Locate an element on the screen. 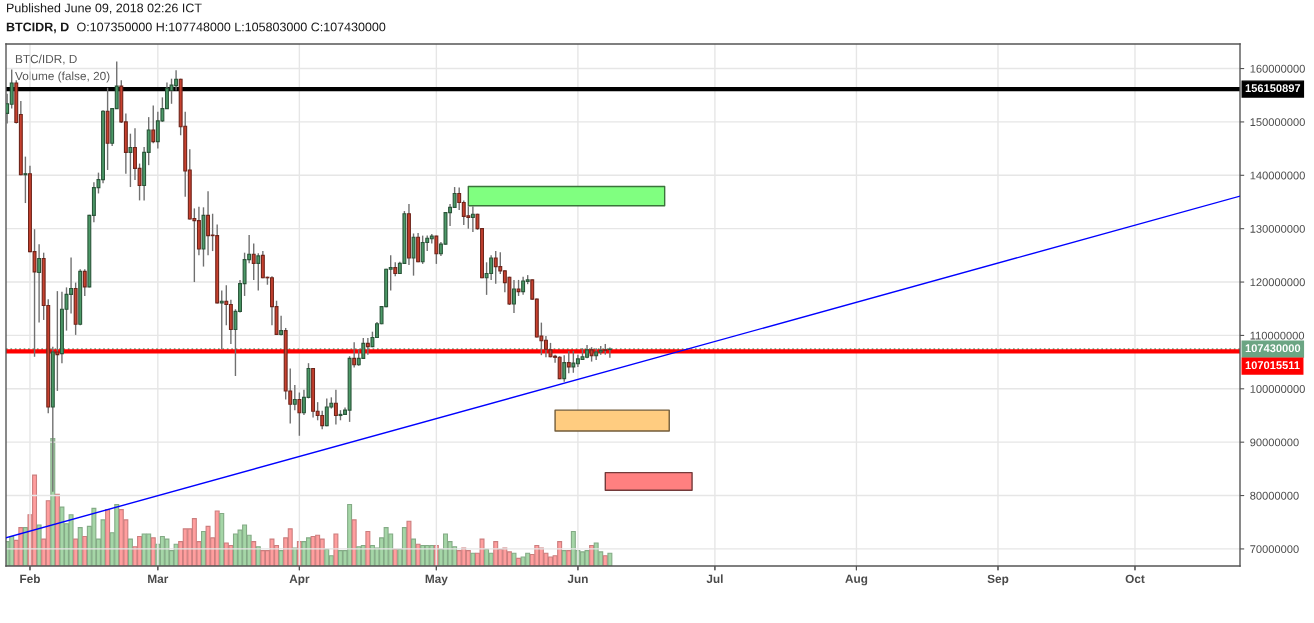 The width and height of the screenshot is (1314, 623). ref-line-label: 156150897 is located at coordinates (1273, 88).